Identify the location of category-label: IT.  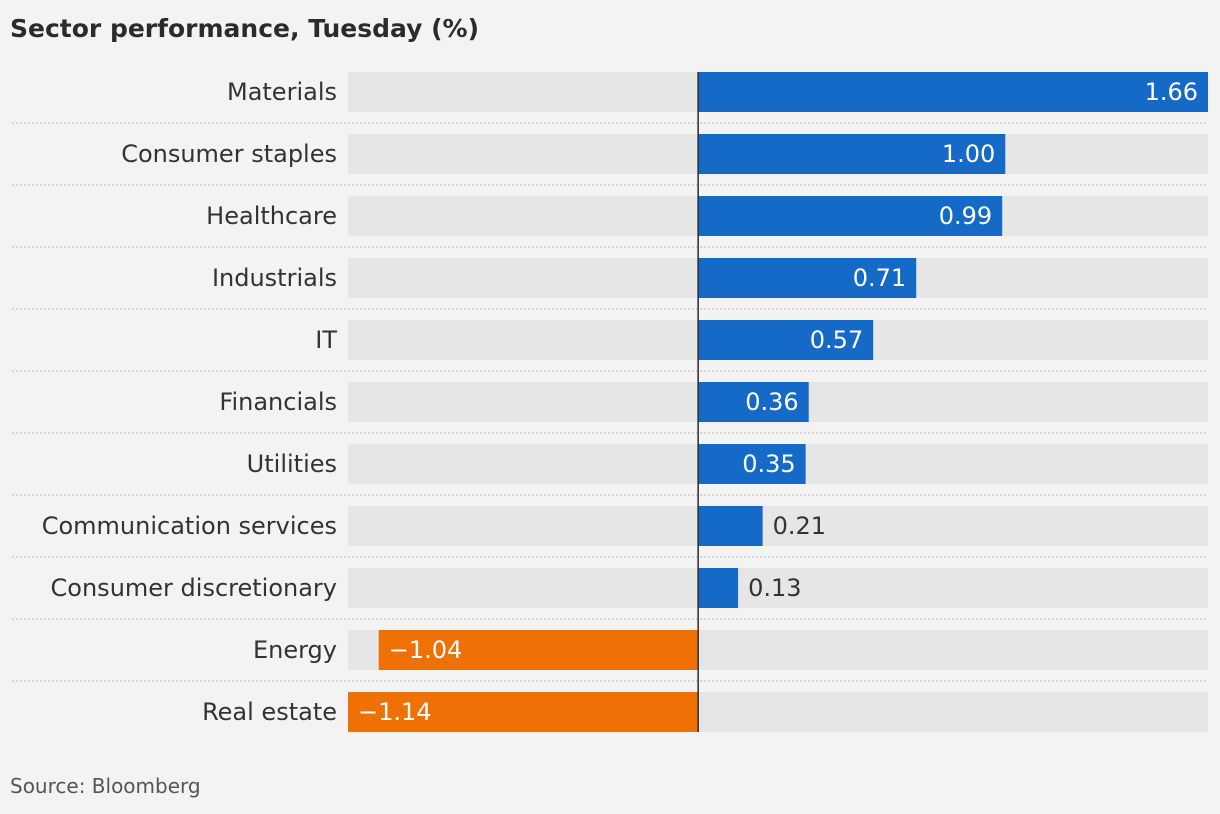
(326, 340).